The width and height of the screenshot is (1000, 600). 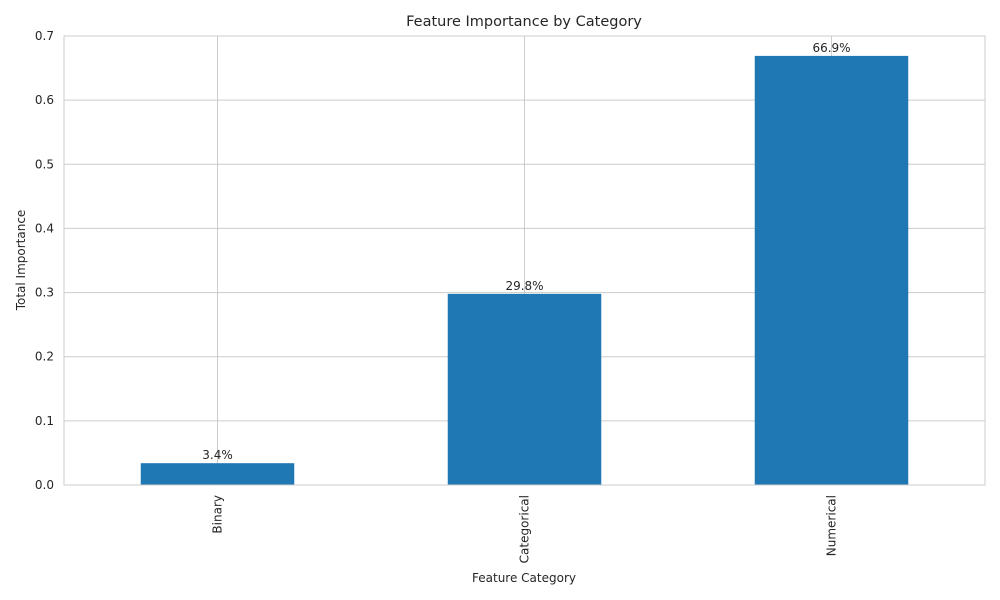 I want to click on y-tick-label: 0.4, so click(x=44, y=228).